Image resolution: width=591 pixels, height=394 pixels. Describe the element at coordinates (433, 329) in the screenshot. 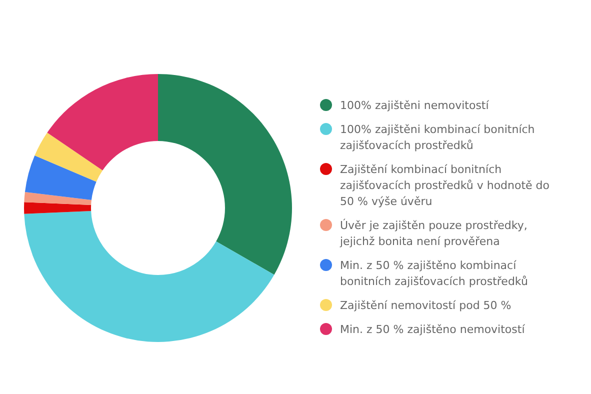

I see `legend-label: Min. z 50 % zajištěno nemovitostí` at that location.